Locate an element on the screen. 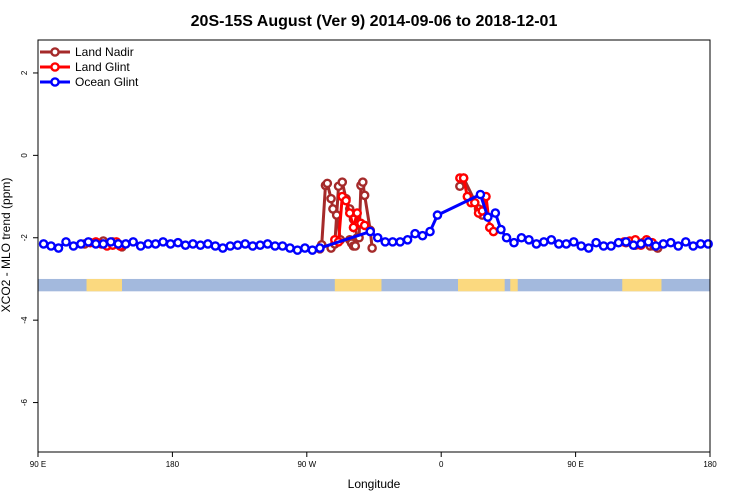 Image resolution: width=750 pixels, height=500 pixels. y-tick-label: -4 is located at coordinates (24, 320).